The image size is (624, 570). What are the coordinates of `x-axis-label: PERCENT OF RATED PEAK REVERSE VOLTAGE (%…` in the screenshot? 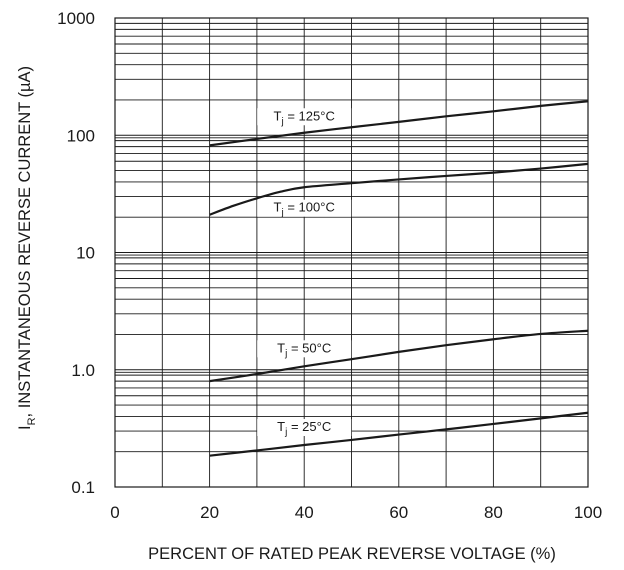 It's located at (352, 554).